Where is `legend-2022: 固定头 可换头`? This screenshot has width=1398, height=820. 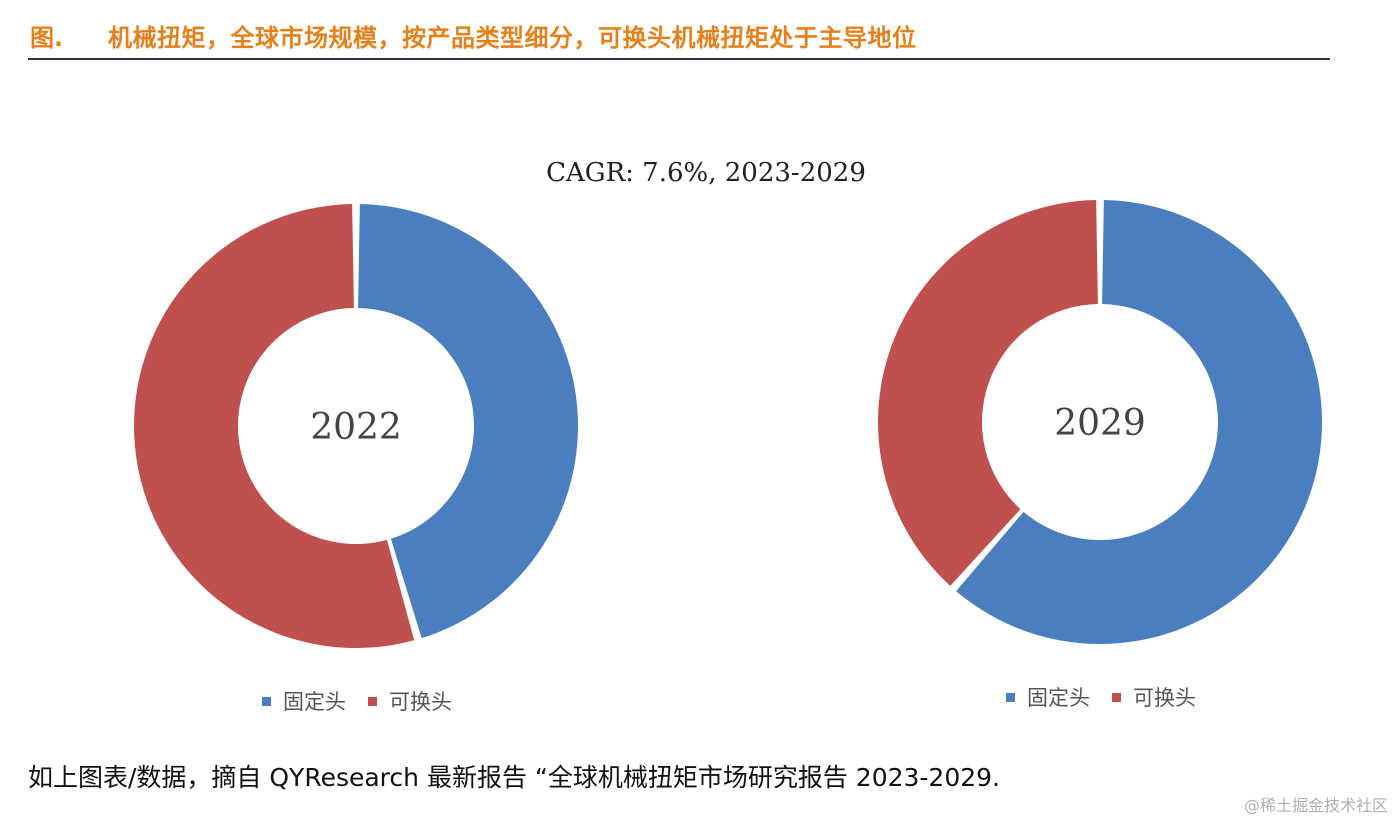 legend-2022: 固定头 可换头 is located at coordinates (368, 701).